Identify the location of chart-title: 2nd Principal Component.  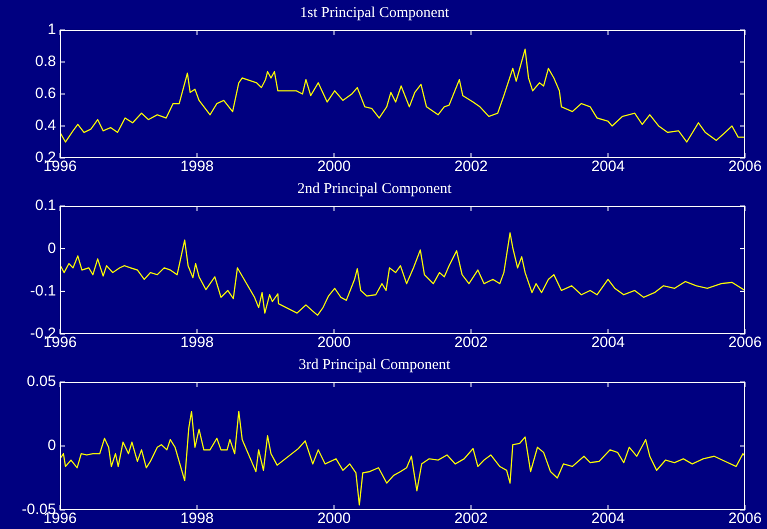
(374, 188).